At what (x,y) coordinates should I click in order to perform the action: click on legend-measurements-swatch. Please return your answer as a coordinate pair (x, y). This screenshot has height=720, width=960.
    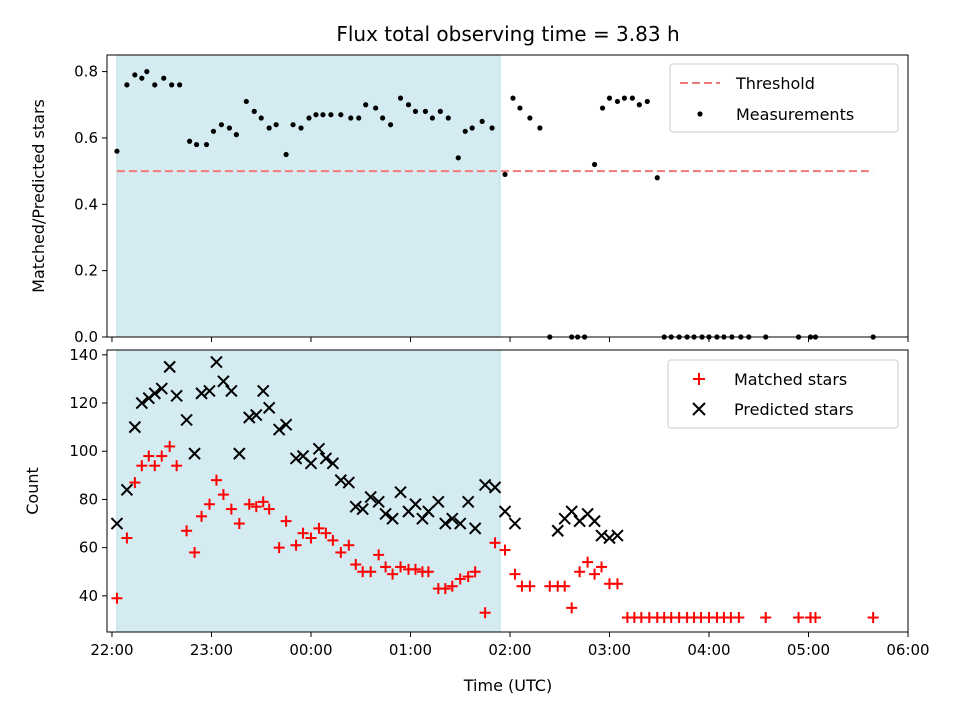
    Looking at the image, I should click on (700, 114).